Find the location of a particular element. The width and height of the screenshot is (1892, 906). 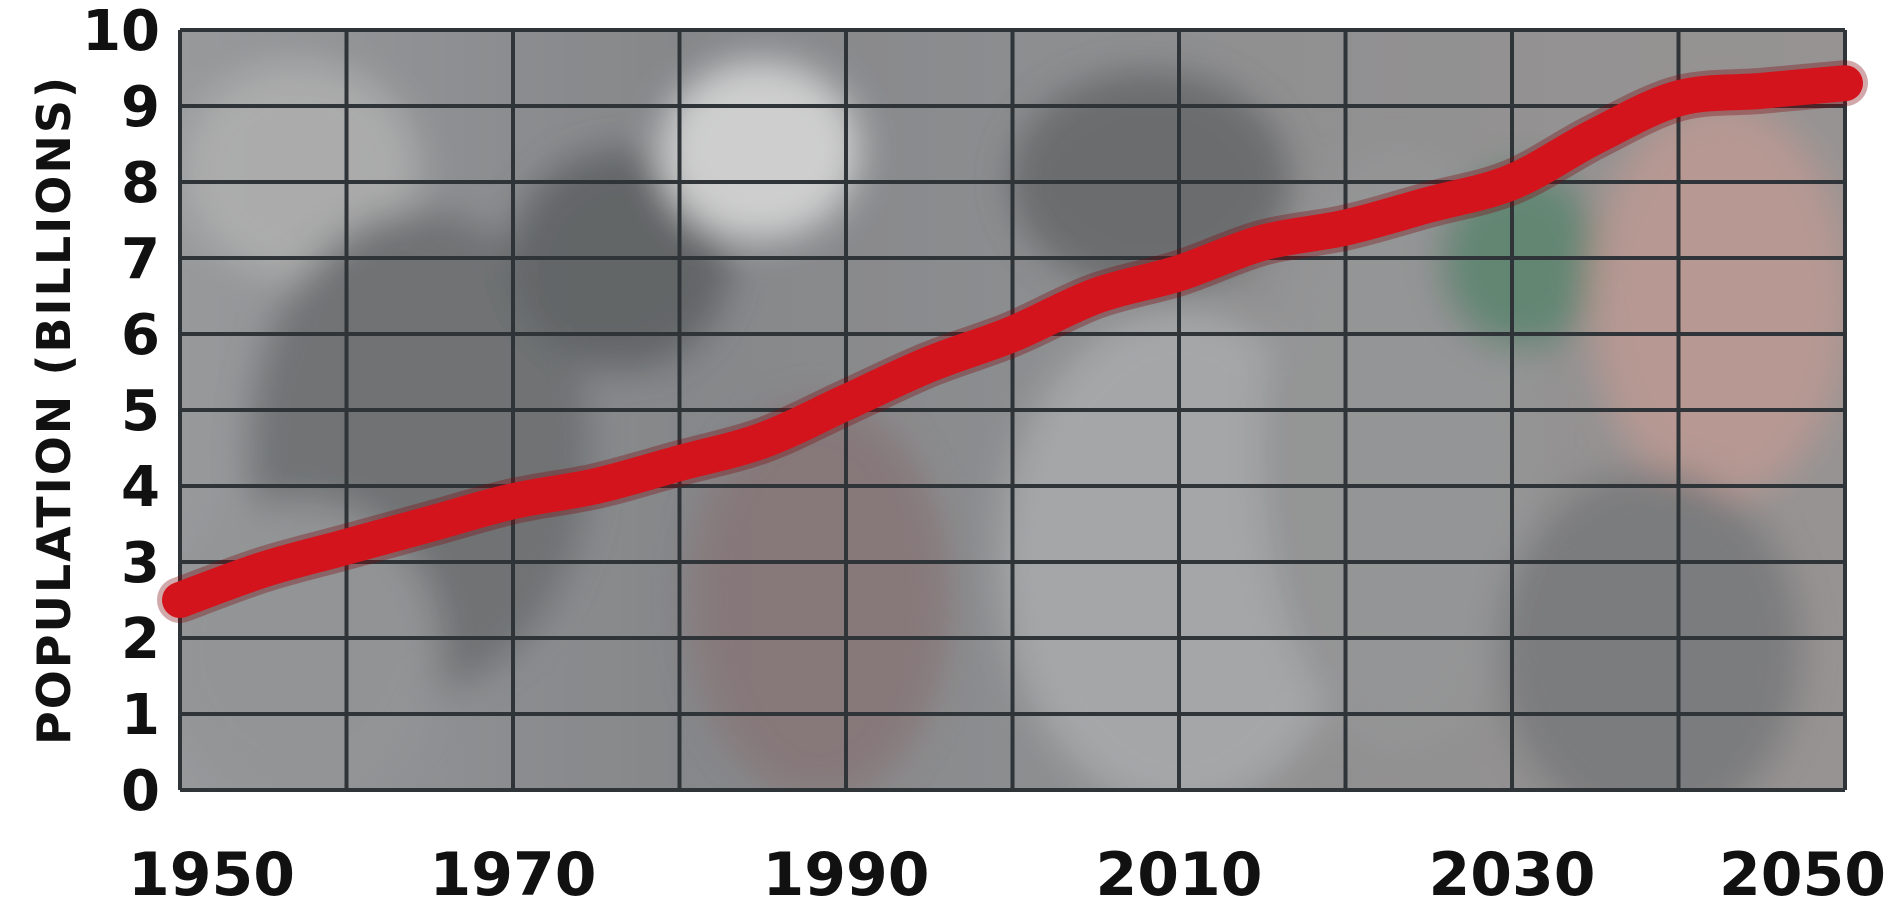

y-tick-label-0: 0 is located at coordinates (140, 791).